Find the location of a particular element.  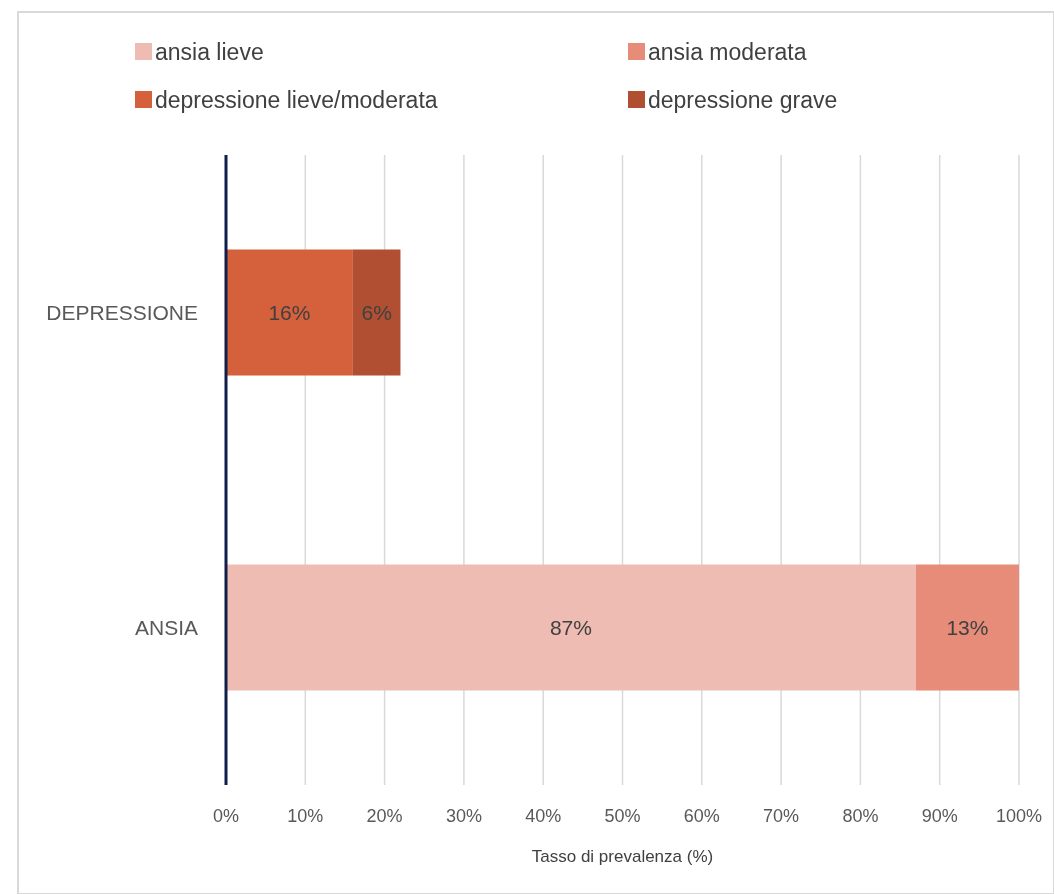

x-tick-label: 50% is located at coordinates (622, 816).